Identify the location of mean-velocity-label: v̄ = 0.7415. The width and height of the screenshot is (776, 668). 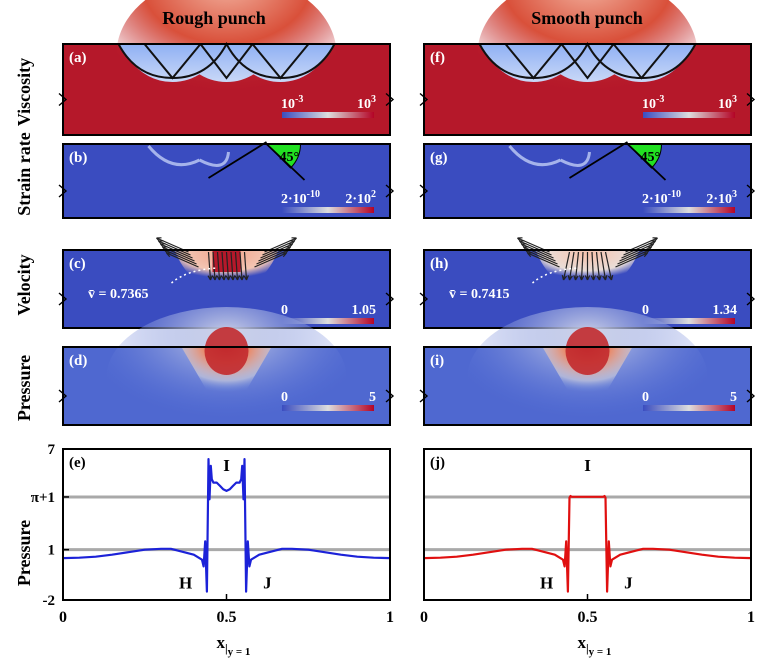
(479, 294).